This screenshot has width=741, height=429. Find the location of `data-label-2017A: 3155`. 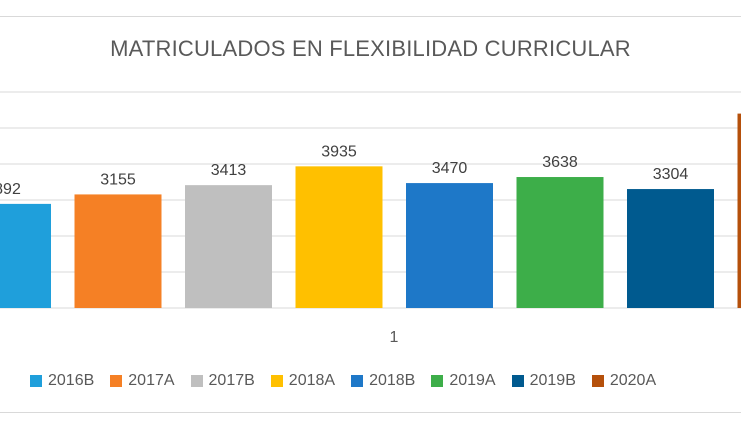

data-label-2017A: 3155 is located at coordinates (118, 179).